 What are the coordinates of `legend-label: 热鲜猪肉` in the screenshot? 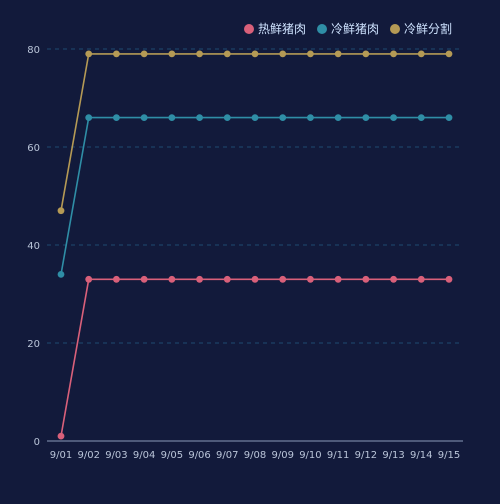 It's located at (282, 29).